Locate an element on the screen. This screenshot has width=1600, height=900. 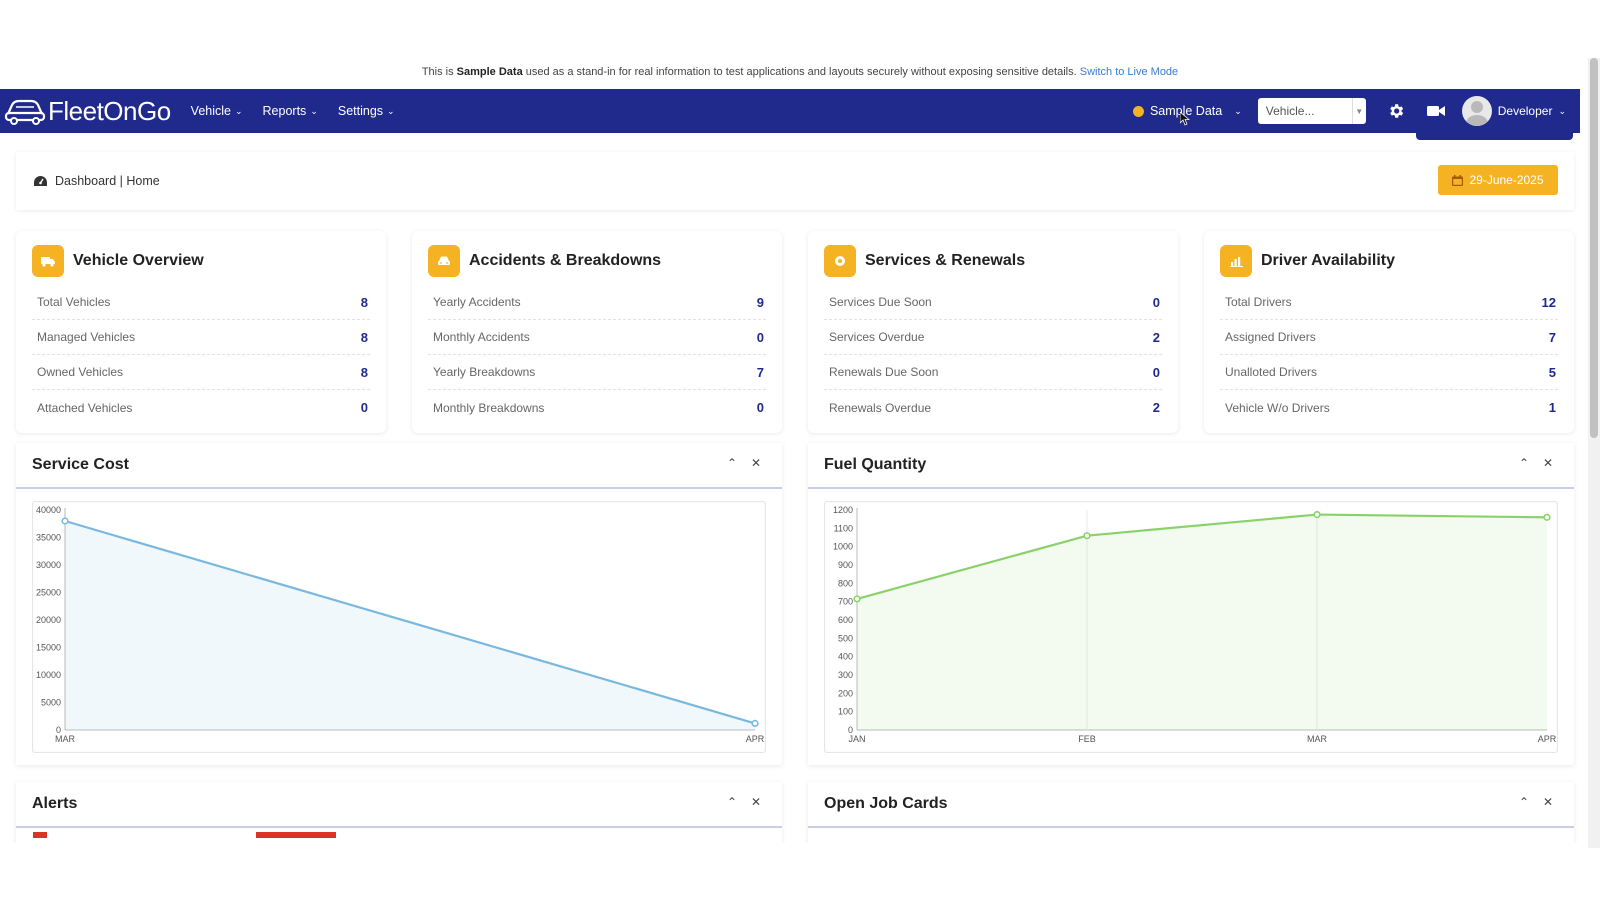
list-item: Renewals Overdue 2 is located at coordinates (993, 407).